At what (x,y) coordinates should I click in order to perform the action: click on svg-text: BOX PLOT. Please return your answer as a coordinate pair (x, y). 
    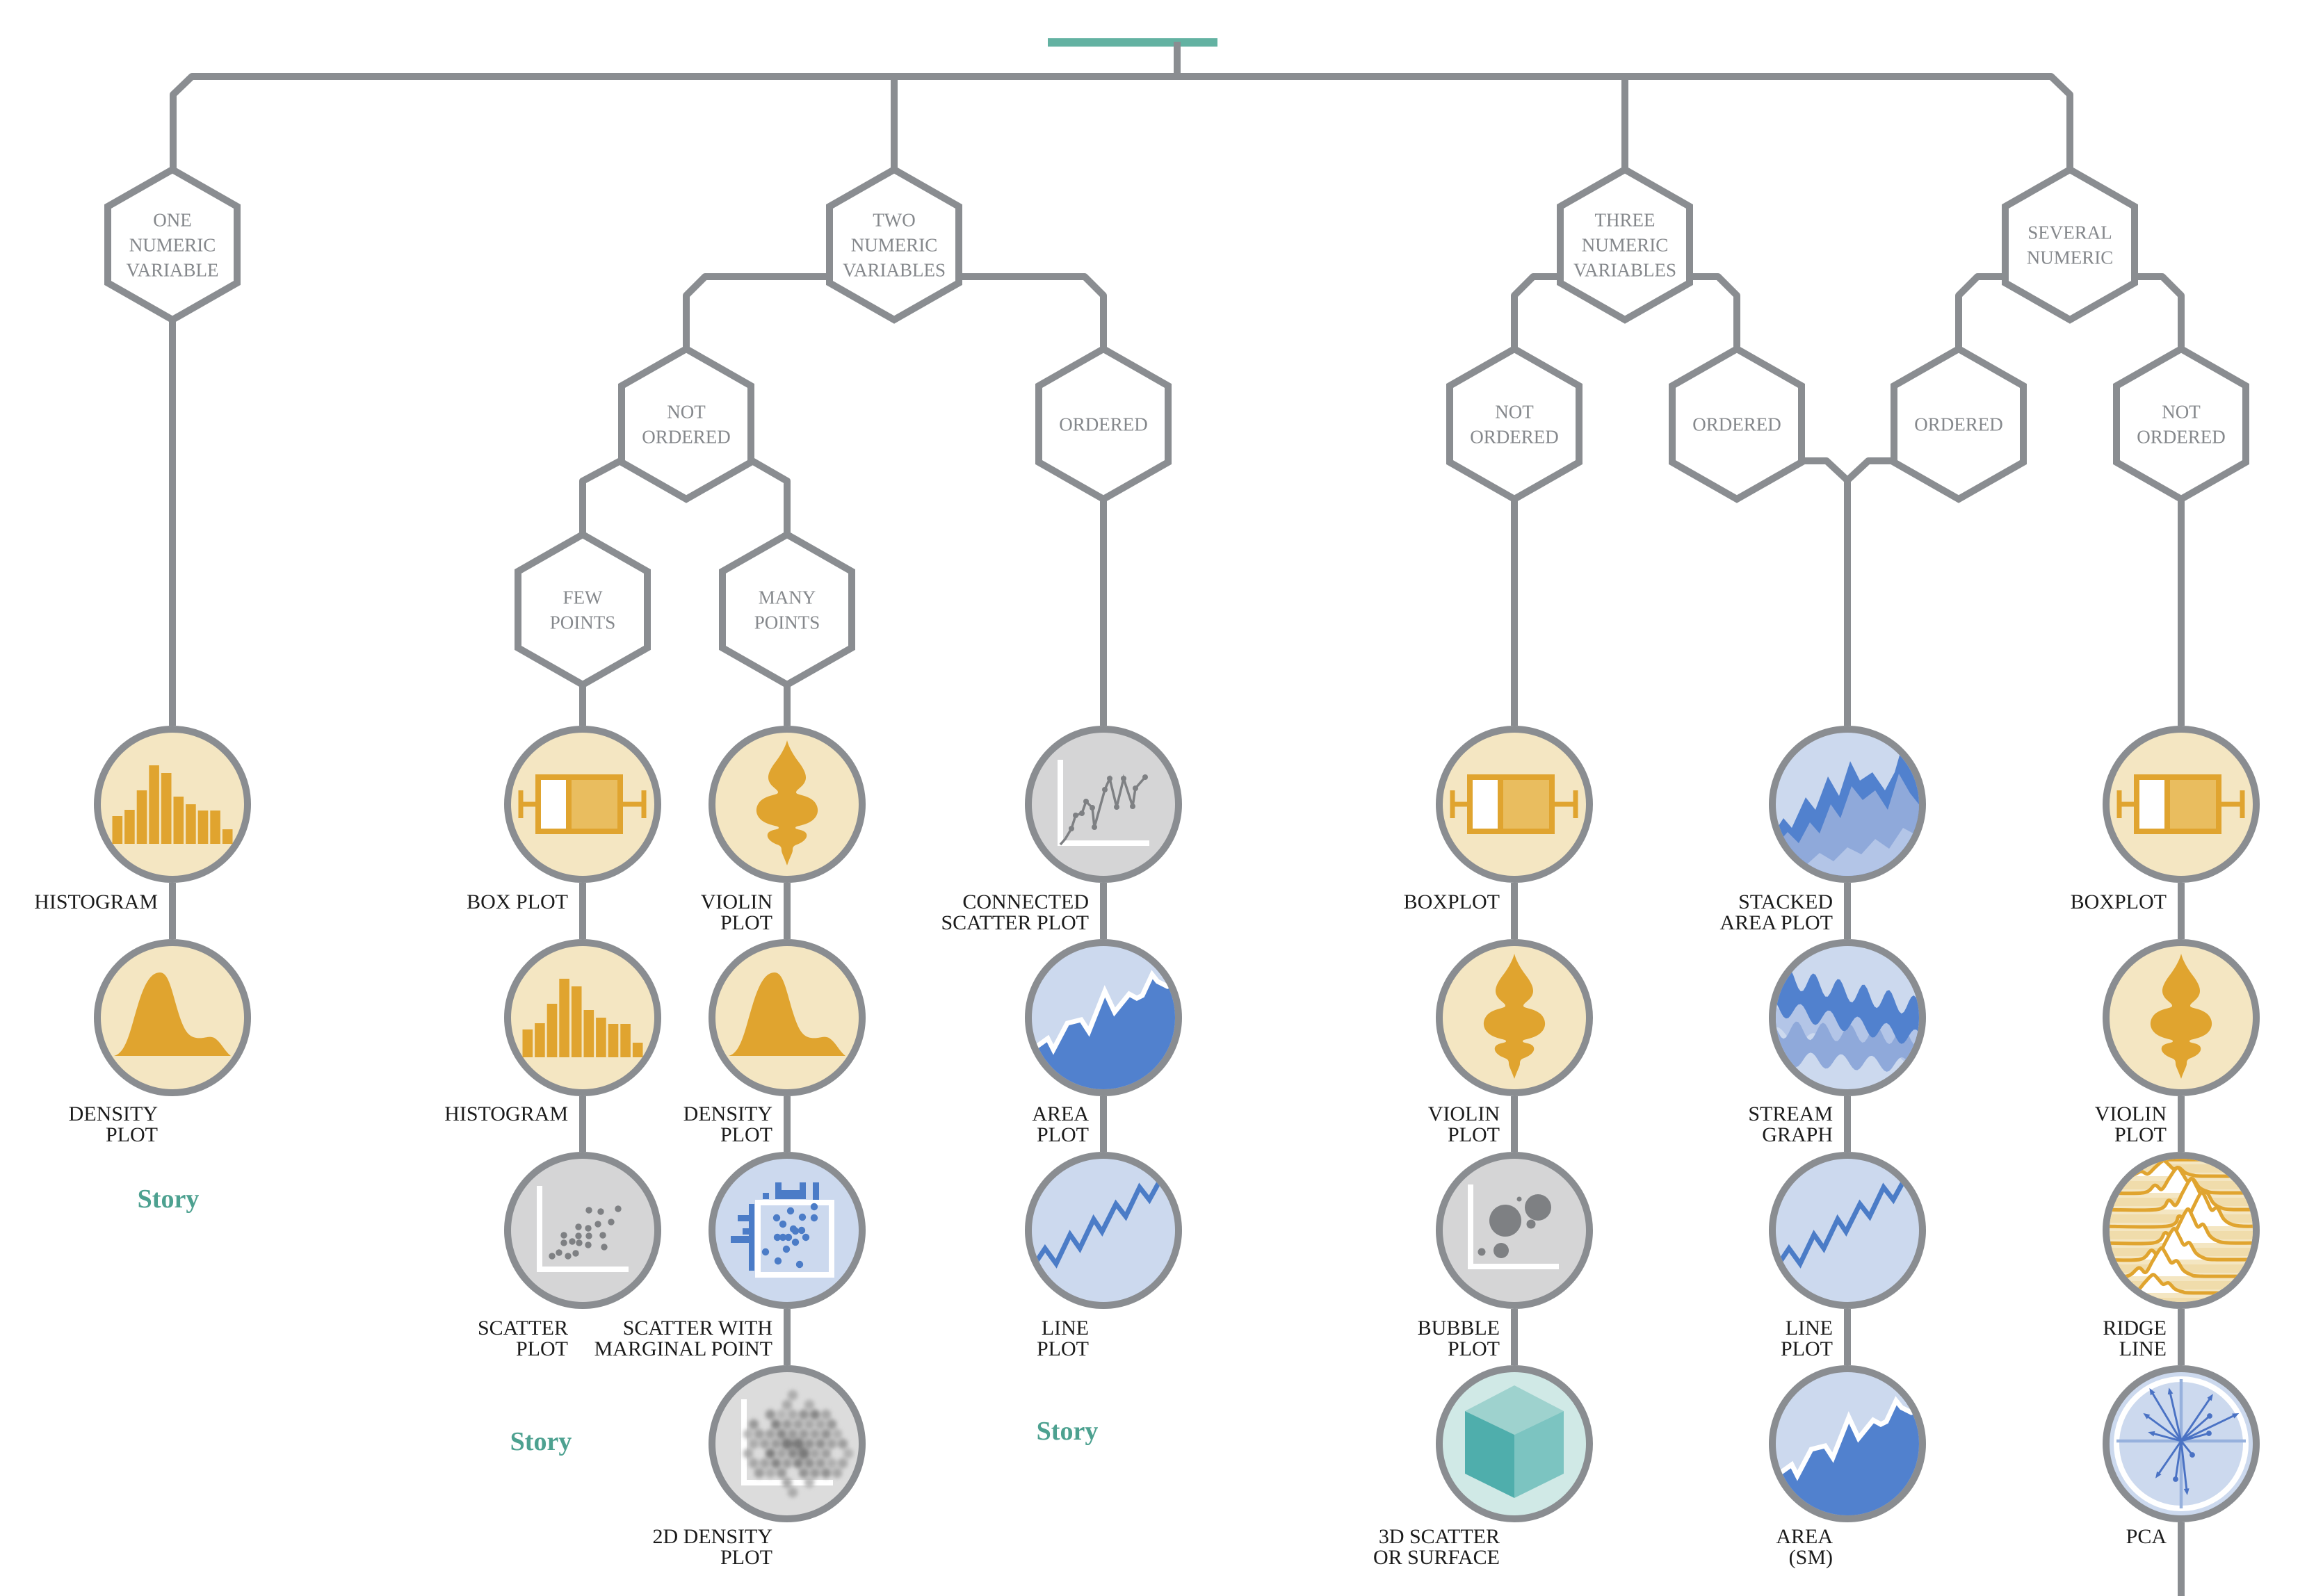
    Looking at the image, I should click on (517, 901).